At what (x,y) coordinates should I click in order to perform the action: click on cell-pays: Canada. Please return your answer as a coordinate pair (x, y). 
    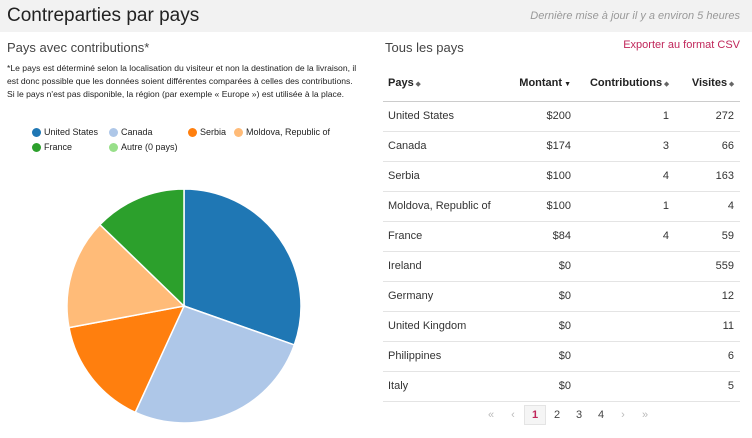
    Looking at the image, I should click on (442, 146).